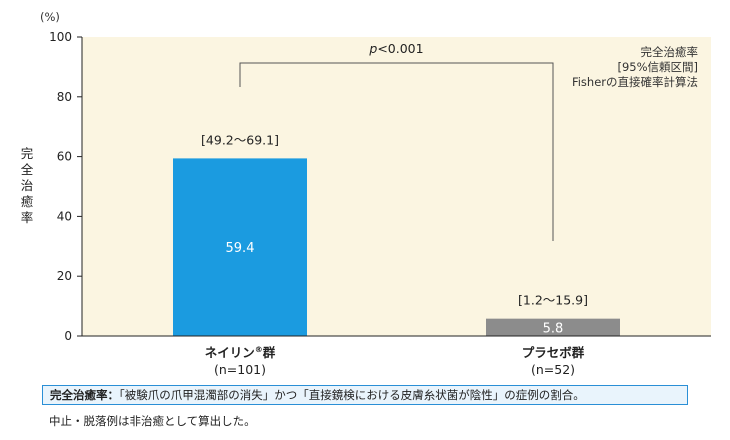 The image size is (730, 440). Describe the element at coordinates (152, 421) in the screenshot. I see `footnote: 中止・脱落例は非治癒として算出した。` at that location.